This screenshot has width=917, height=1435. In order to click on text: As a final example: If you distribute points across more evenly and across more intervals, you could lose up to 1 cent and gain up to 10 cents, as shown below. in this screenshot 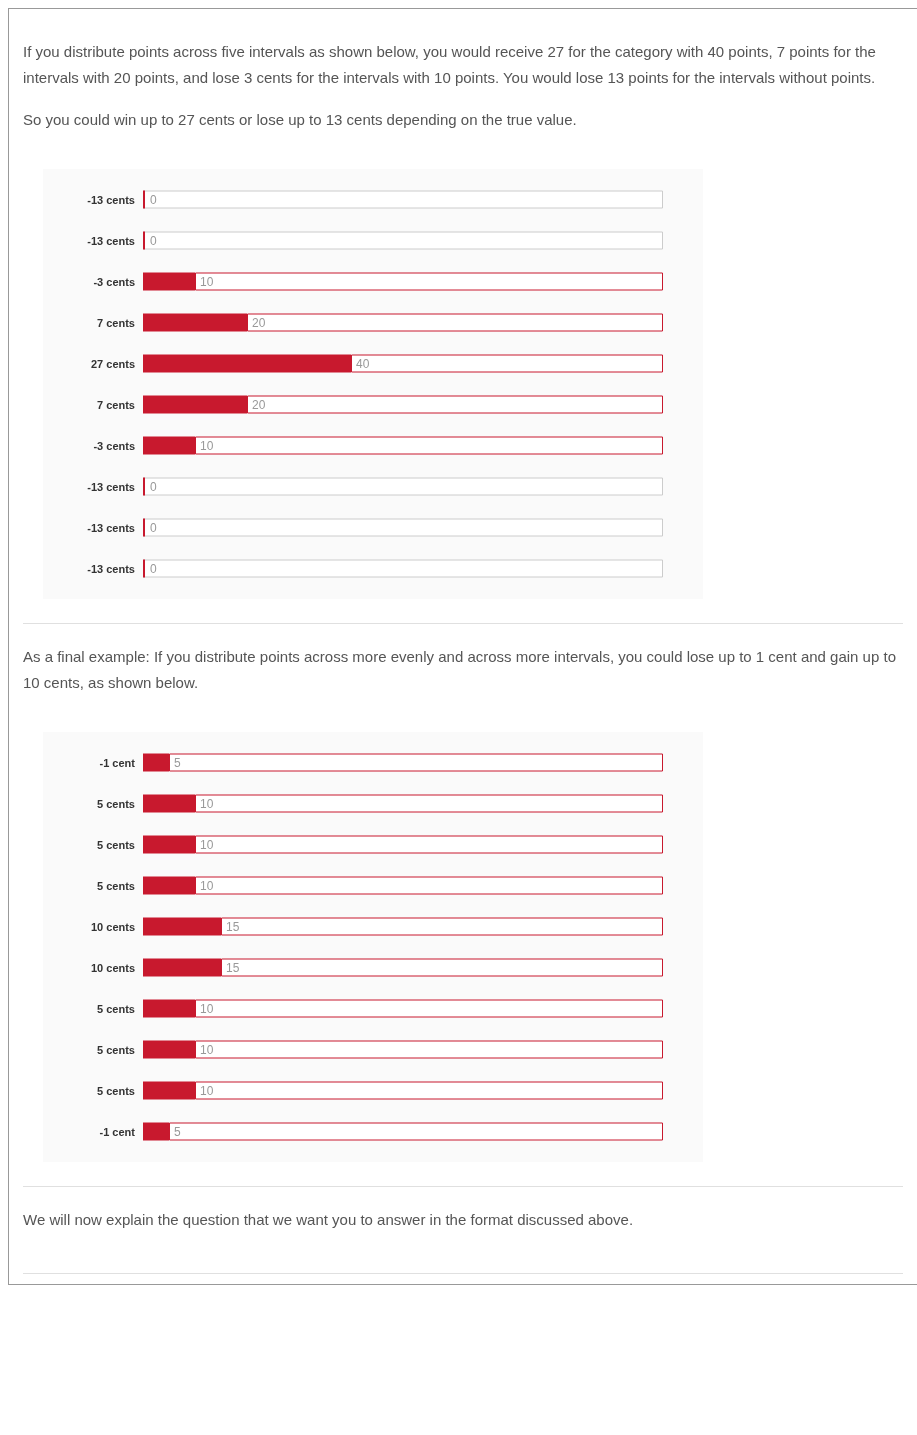, I will do `click(460, 670)`.